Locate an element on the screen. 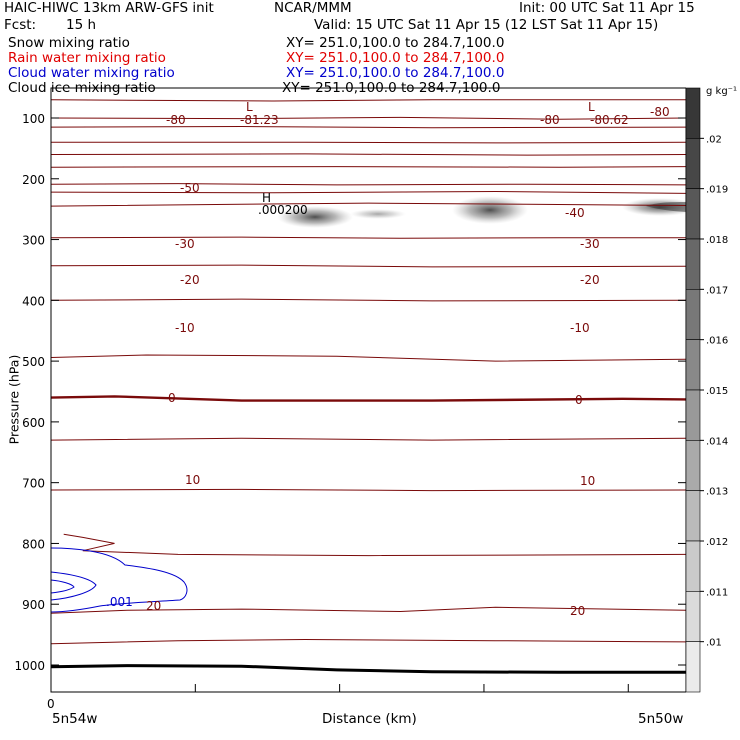 The width and height of the screenshot is (740, 740). annotation-1: -81.23 is located at coordinates (259, 120).